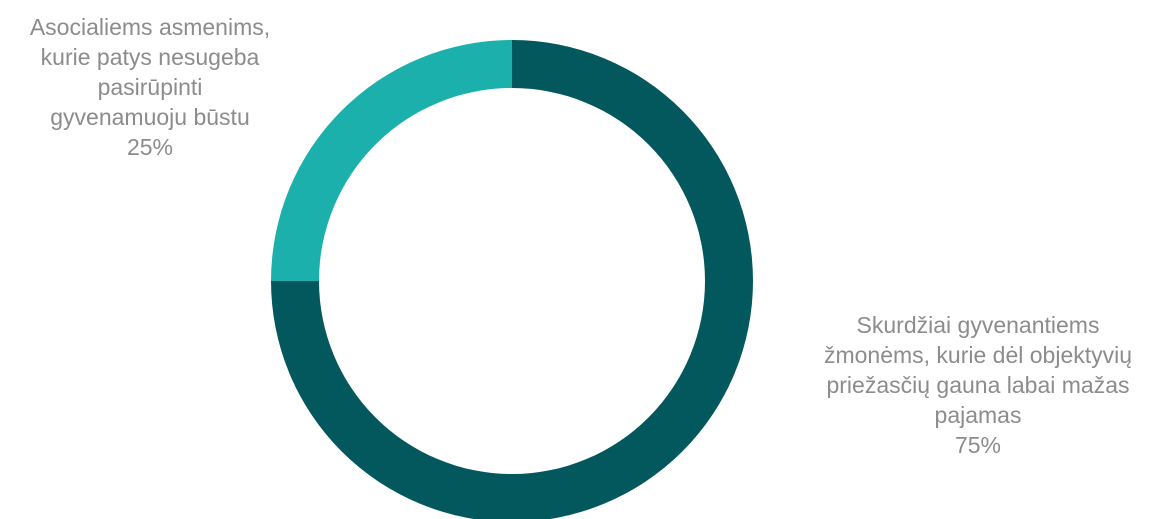 The width and height of the screenshot is (1154, 519). What do you see at coordinates (978, 355) in the screenshot?
I see `slice-label-line: žmonėms, kurie dėl objektyvių` at bounding box center [978, 355].